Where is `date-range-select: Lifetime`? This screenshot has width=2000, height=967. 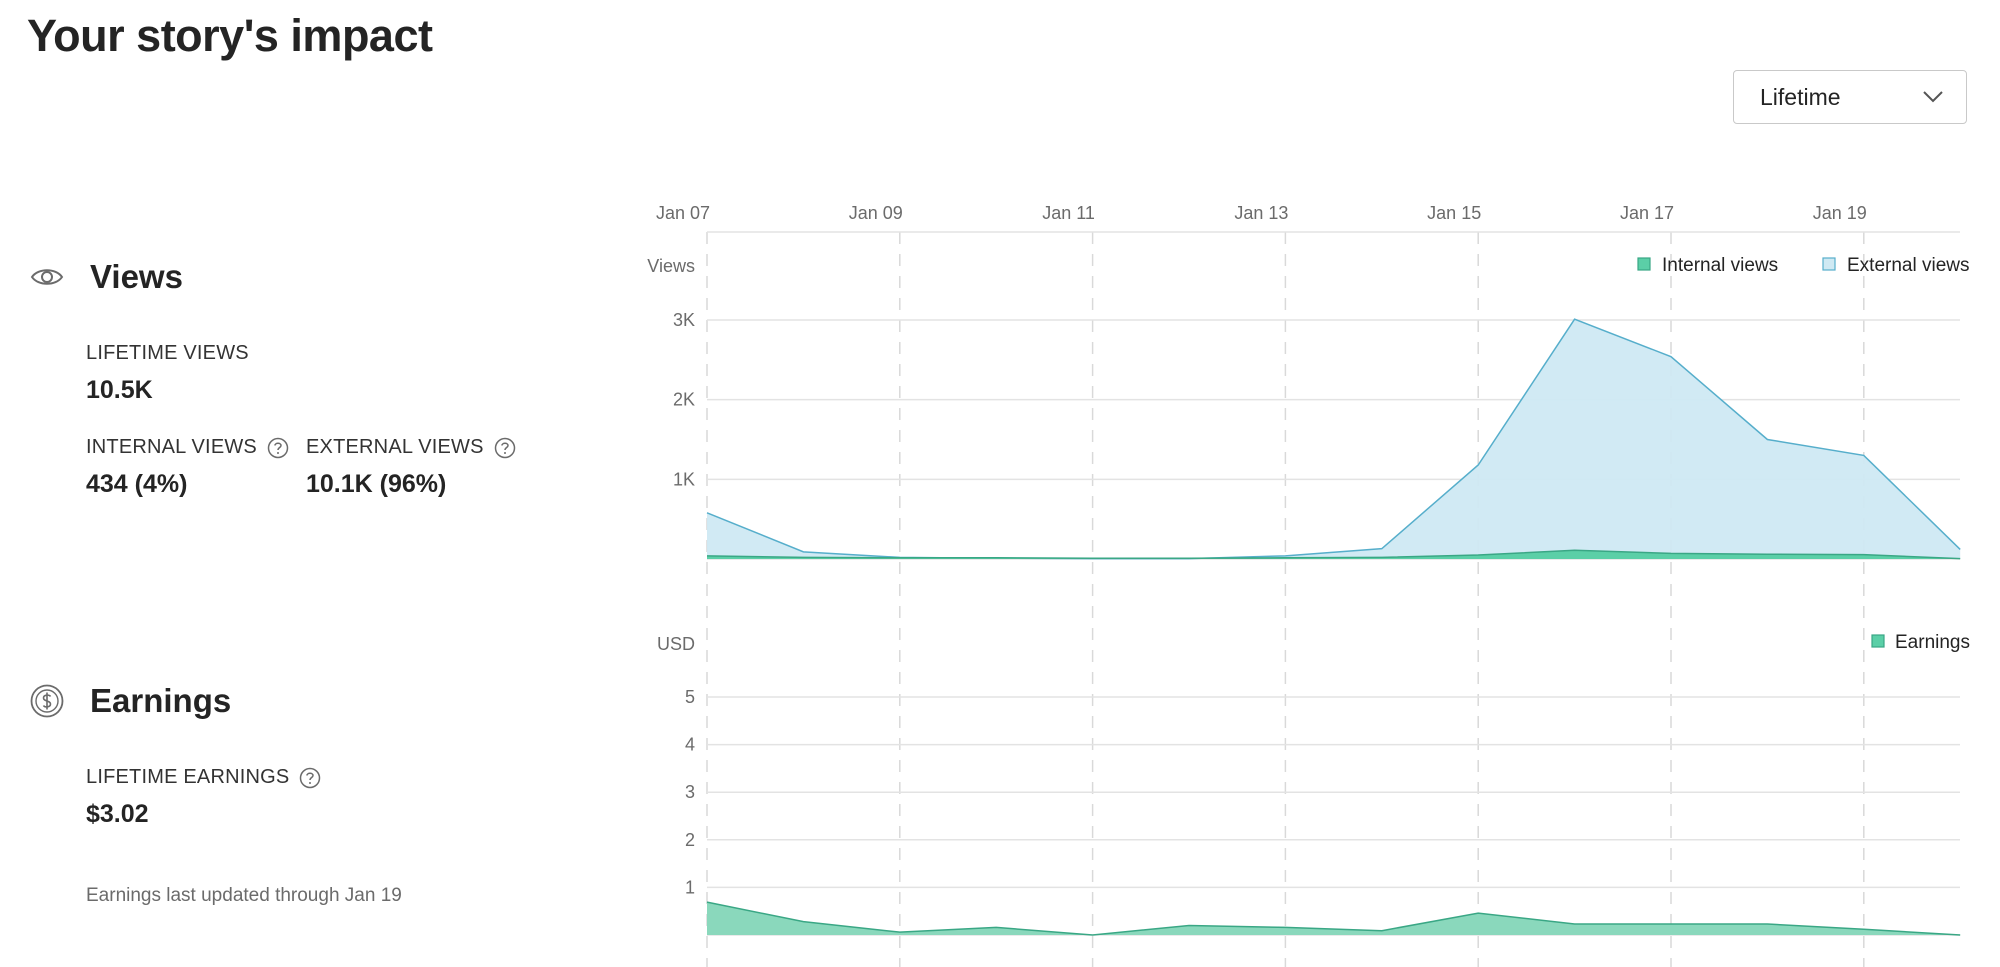 date-range-select: Lifetime is located at coordinates (1850, 97).